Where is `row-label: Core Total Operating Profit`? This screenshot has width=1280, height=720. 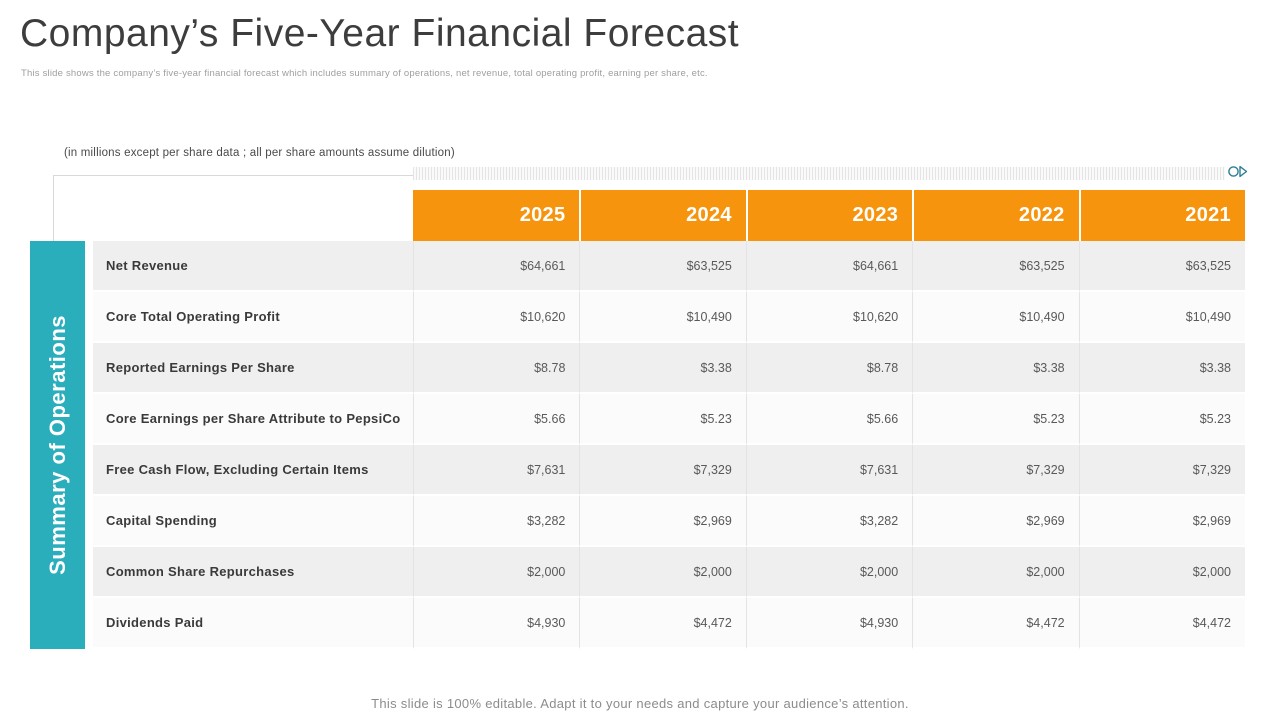
row-label: Core Total Operating Profit is located at coordinates (253, 317).